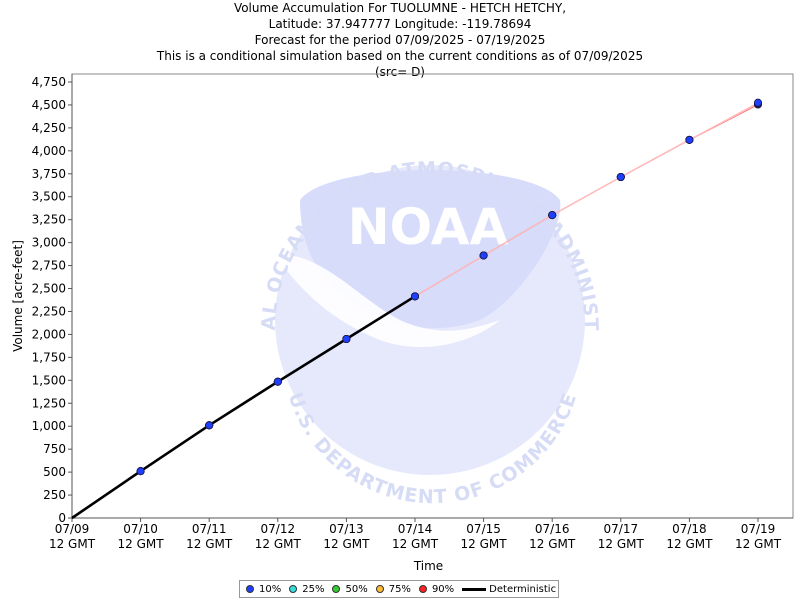 The height and width of the screenshot is (600, 800). What do you see at coordinates (523, 589) in the screenshot?
I see `legend-label: Deterministic` at bounding box center [523, 589].